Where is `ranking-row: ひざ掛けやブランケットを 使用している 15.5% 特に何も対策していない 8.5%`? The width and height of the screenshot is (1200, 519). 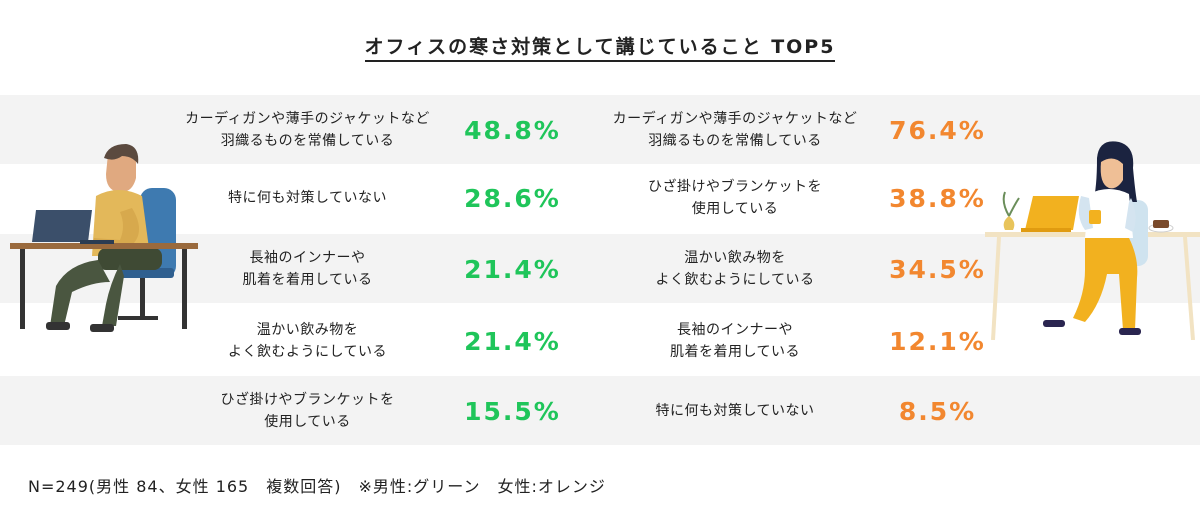
ranking-row: ひざ掛けやブランケットを 使用している 15.5% 特に何も対策していない 8.5% is located at coordinates (600, 411).